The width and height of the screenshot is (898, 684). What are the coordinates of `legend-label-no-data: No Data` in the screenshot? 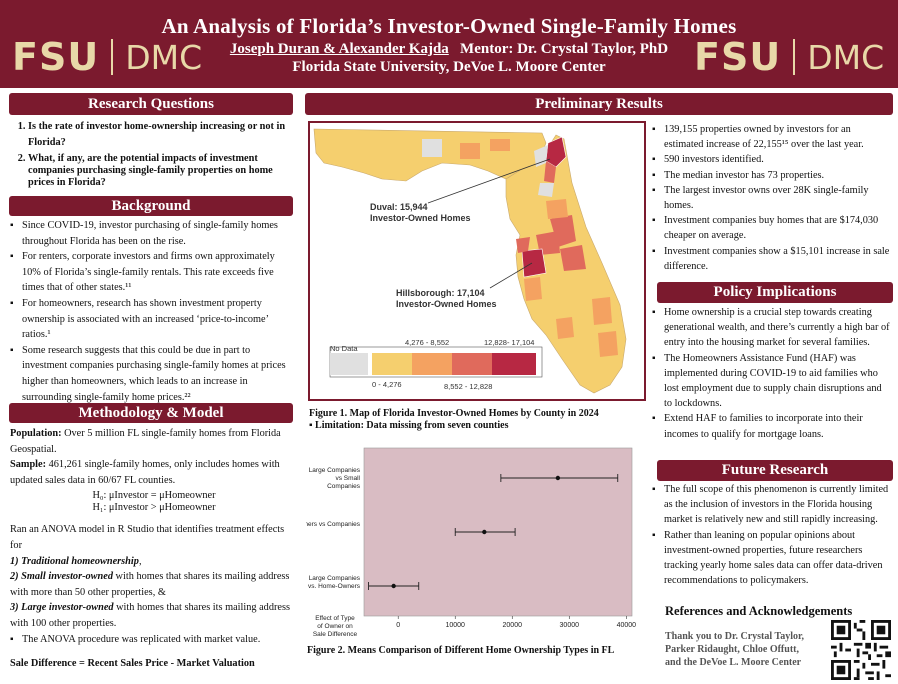 It's located at (344, 348).